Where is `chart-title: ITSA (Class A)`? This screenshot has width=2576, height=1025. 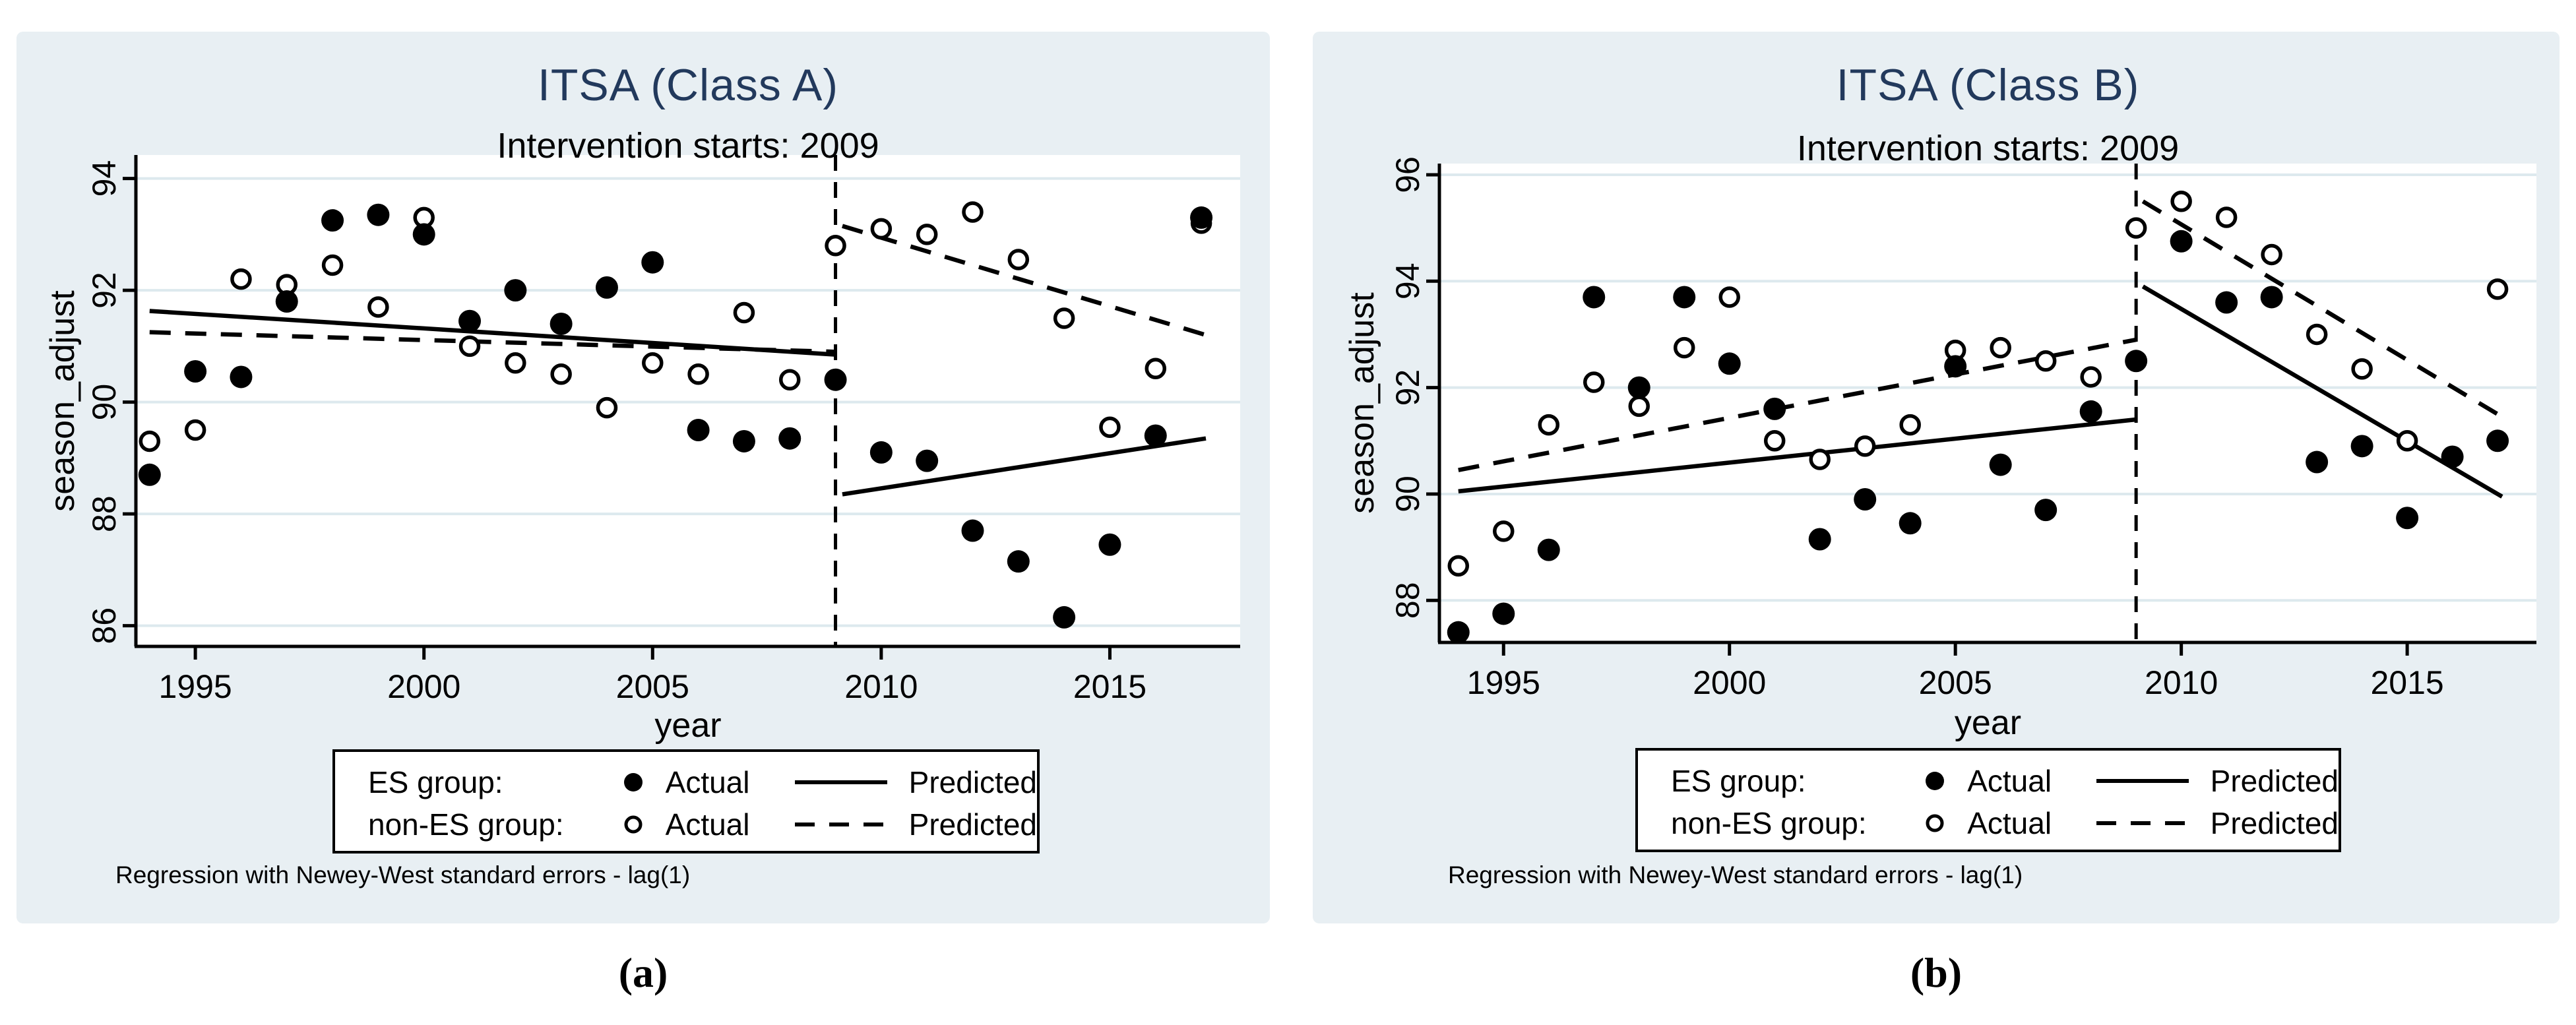 chart-title: ITSA (Class A) is located at coordinates (688, 85).